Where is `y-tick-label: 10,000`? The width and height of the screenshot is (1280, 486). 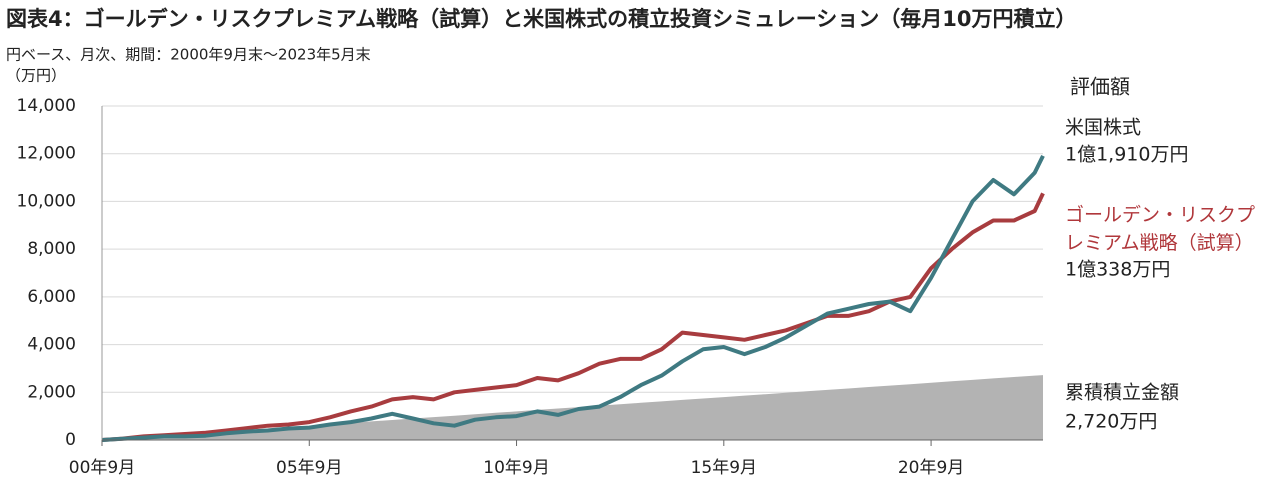
y-tick-label: 10,000 is located at coordinates (46, 201).